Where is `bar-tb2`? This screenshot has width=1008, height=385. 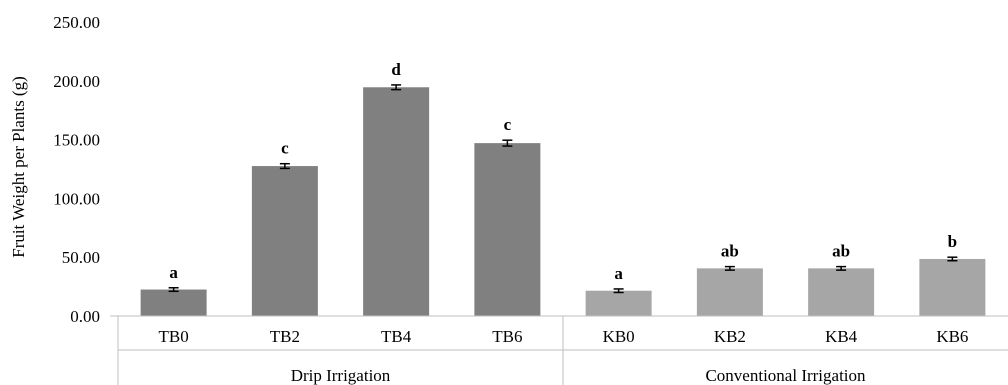 bar-tb2 is located at coordinates (284, 241).